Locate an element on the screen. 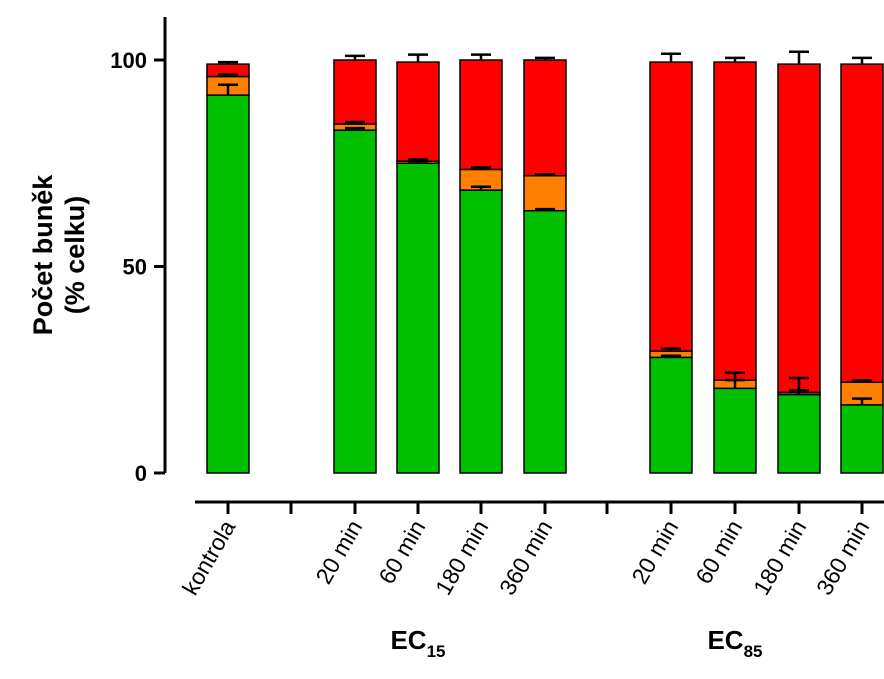  y-tick-label: 100 is located at coordinates (128, 60).